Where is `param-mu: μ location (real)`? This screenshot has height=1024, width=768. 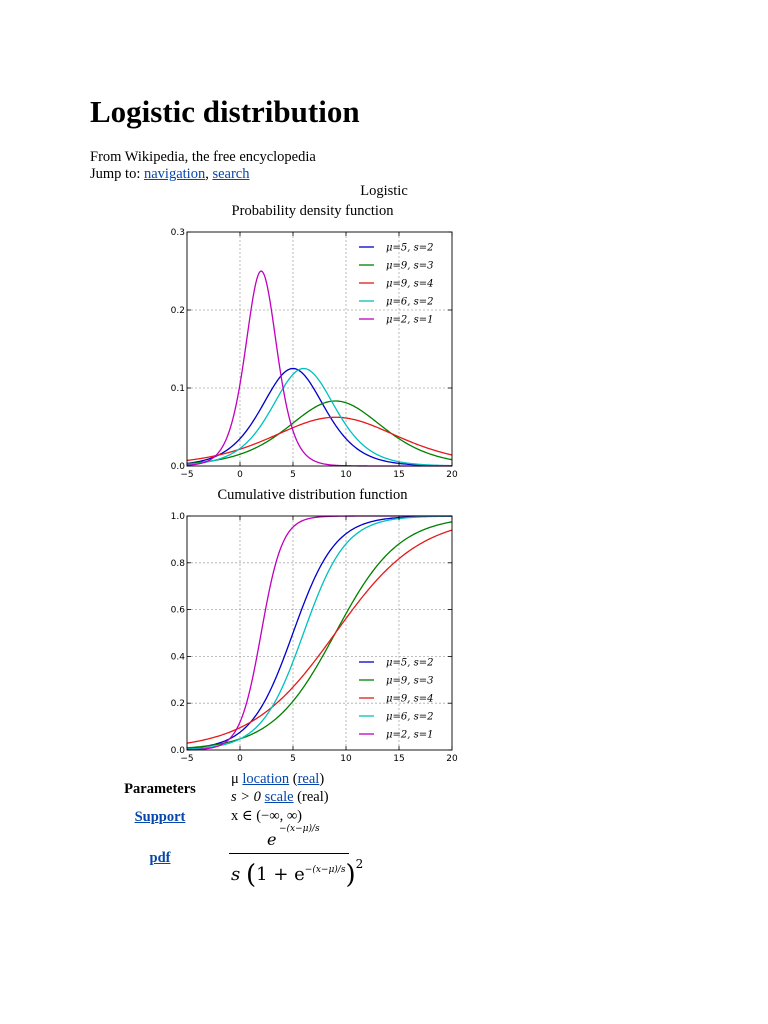
param-mu: μ location (real) is located at coordinates (278, 779).